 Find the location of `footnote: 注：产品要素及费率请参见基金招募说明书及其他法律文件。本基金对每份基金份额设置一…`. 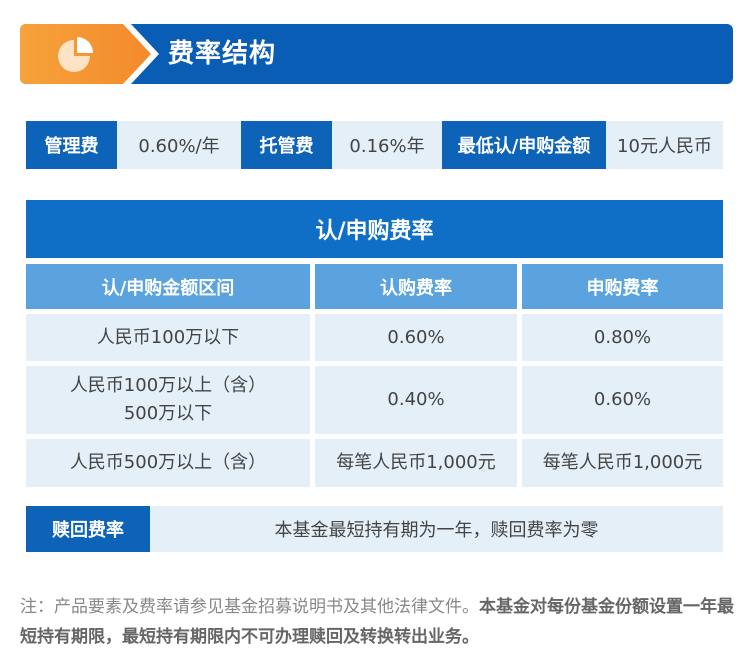

footnote: 注：产品要素及费率请参见基金招募说明书及其他法律文件。本基金对每份基金份额设置一… is located at coordinates (377, 622).